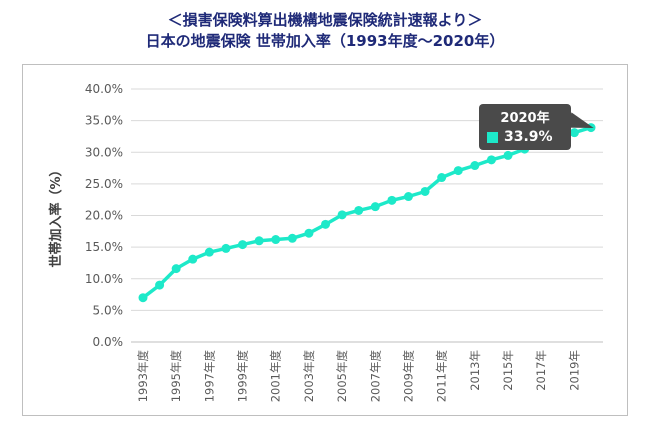 Image resolution: width=650 pixels, height=430 pixels. What do you see at coordinates (104, 247) in the screenshot?
I see `y-tick-label: 15.0%` at bounding box center [104, 247].